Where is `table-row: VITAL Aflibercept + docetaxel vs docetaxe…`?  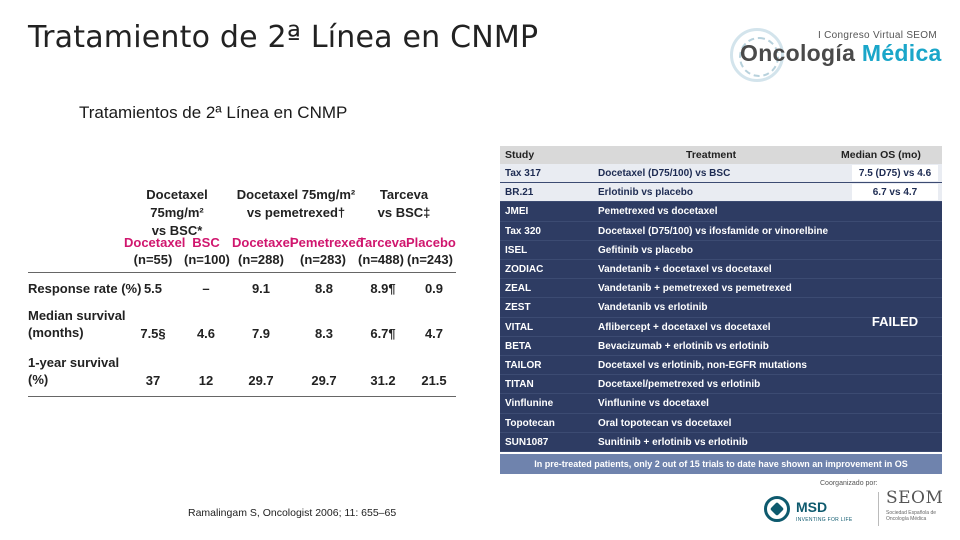 table-row: VITAL Aflibercept + docetaxel vs docetaxe… is located at coordinates (721, 327).